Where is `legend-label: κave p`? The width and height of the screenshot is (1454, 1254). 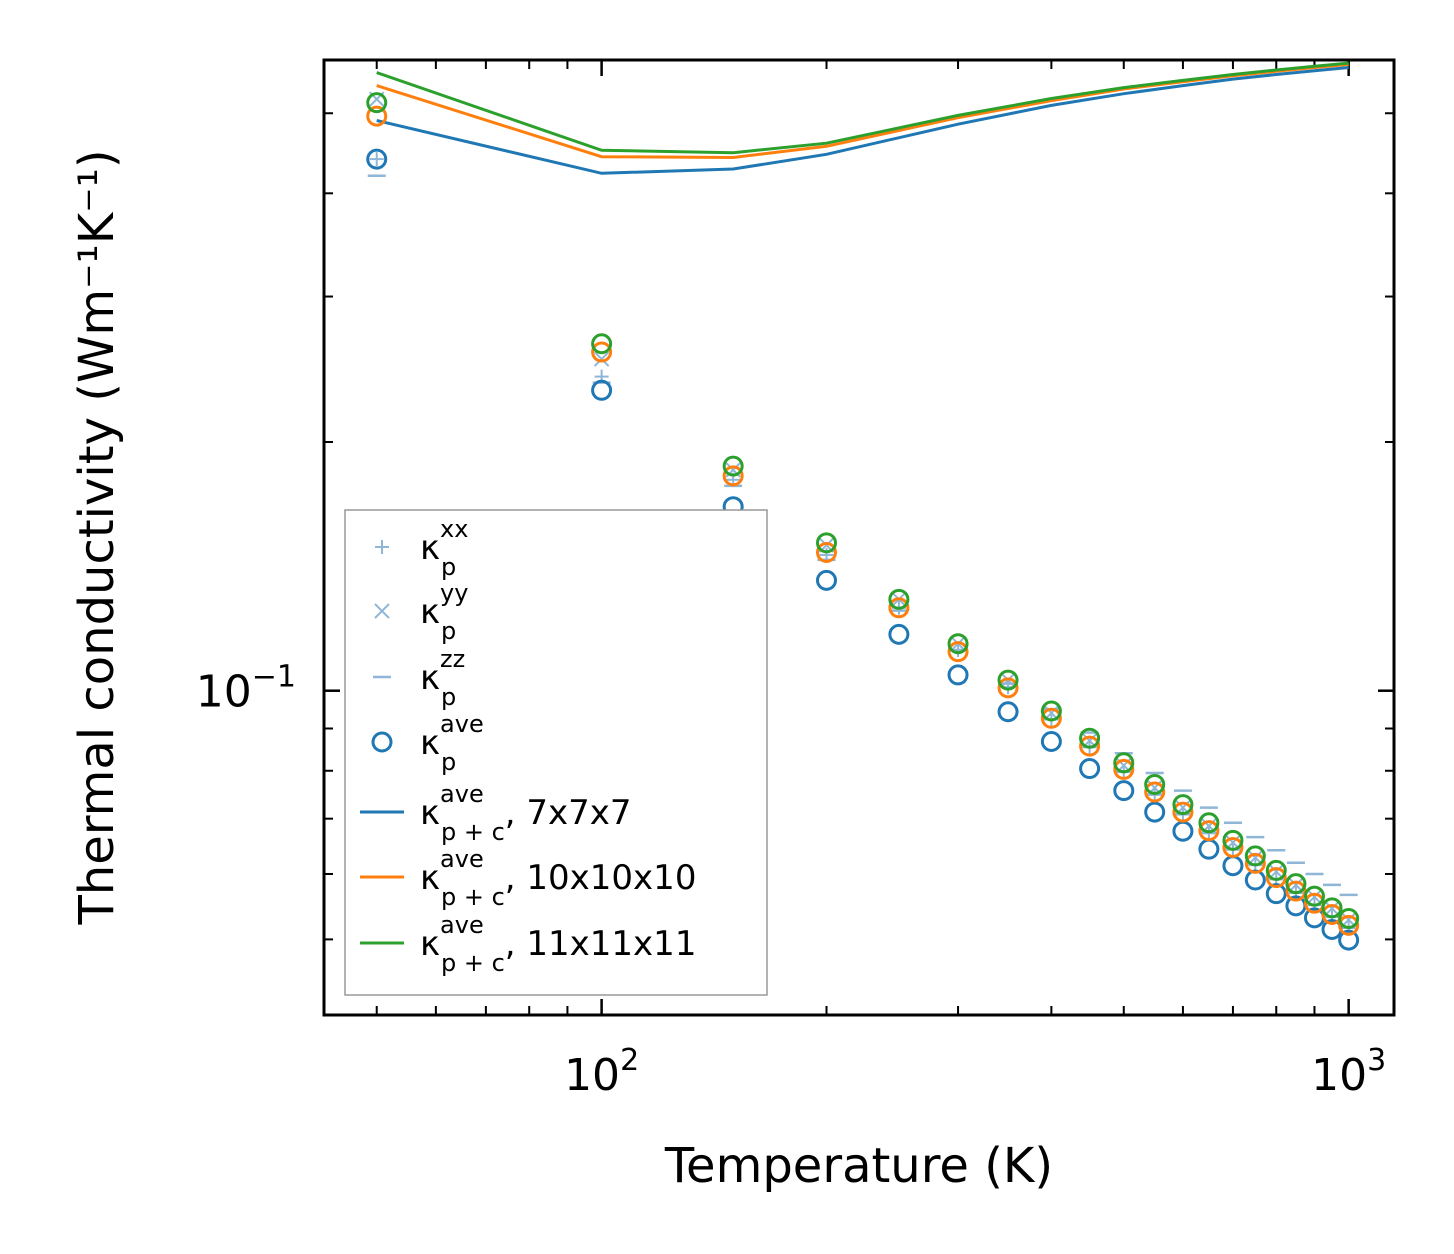
legend-label: κave p is located at coordinates (452, 743).